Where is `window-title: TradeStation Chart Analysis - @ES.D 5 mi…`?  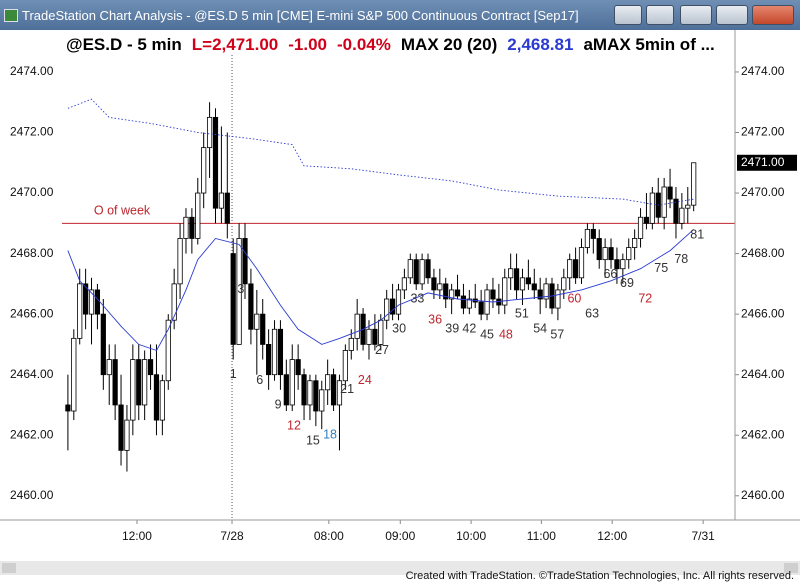
window-title: TradeStation Chart Analysis - @ES.D 5 mi… is located at coordinates (300, 15).